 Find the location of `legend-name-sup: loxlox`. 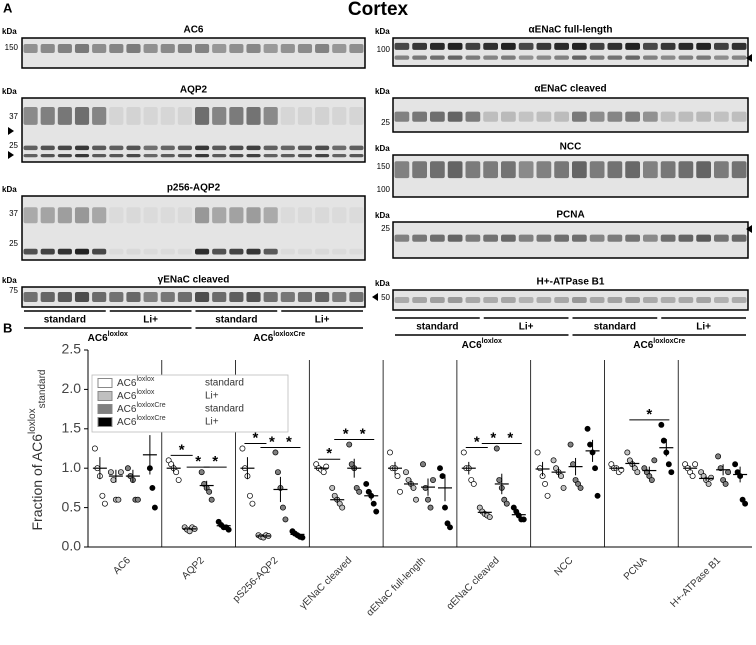

legend-name-sup: loxlox is located at coordinates (145, 392).